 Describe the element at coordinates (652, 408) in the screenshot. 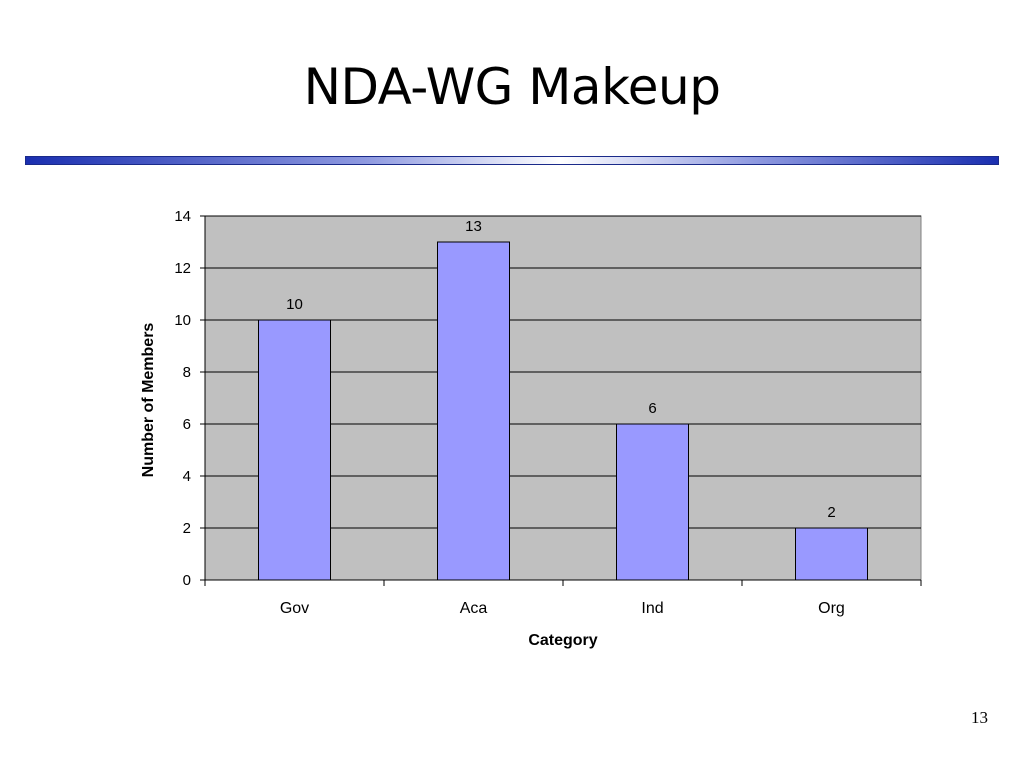

I see `data-label: 6` at that location.